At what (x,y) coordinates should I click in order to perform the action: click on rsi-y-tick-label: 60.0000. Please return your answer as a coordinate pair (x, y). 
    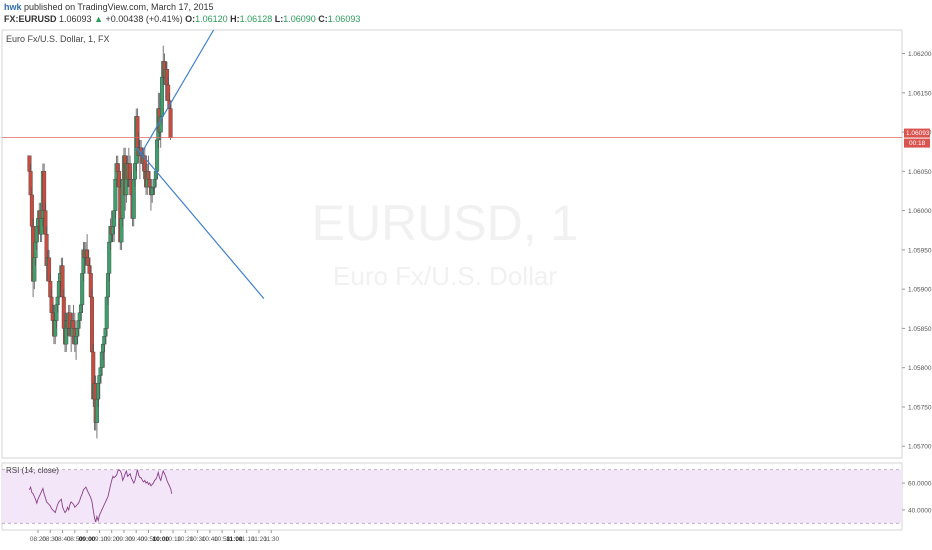
    Looking at the image, I should click on (920, 484).